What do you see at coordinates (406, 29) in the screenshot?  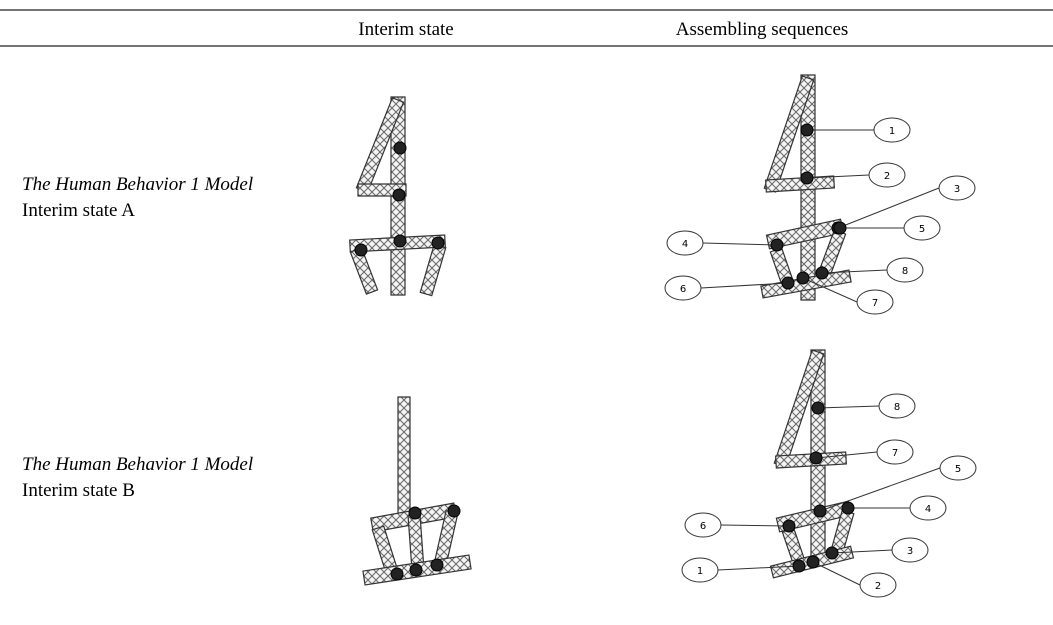 I see `header-cell: Interim state` at bounding box center [406, 29].